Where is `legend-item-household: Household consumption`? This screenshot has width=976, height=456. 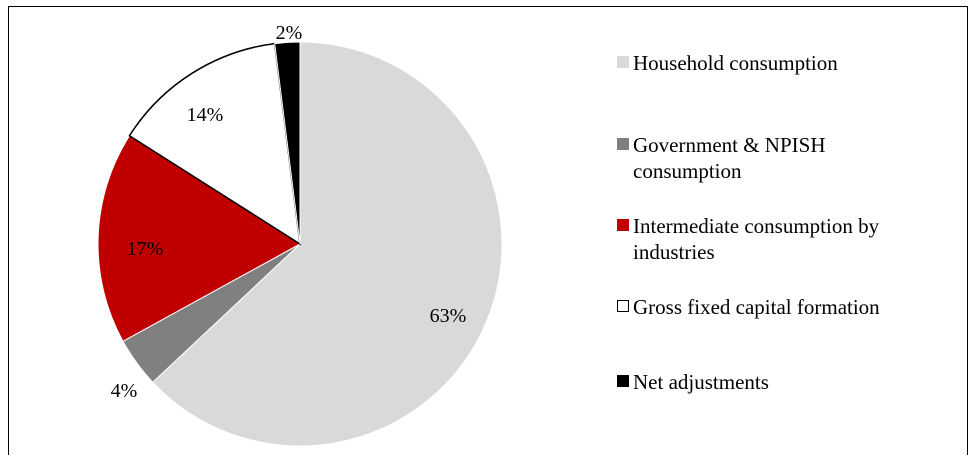
legend-item-household: Household consumption is located at coordinates (785, 63).